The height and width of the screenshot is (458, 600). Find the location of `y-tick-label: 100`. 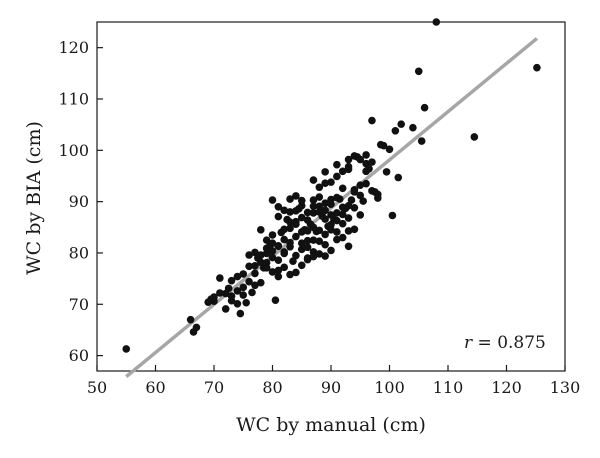

y-tick-label: 100 is located at coordinates (73, 150).